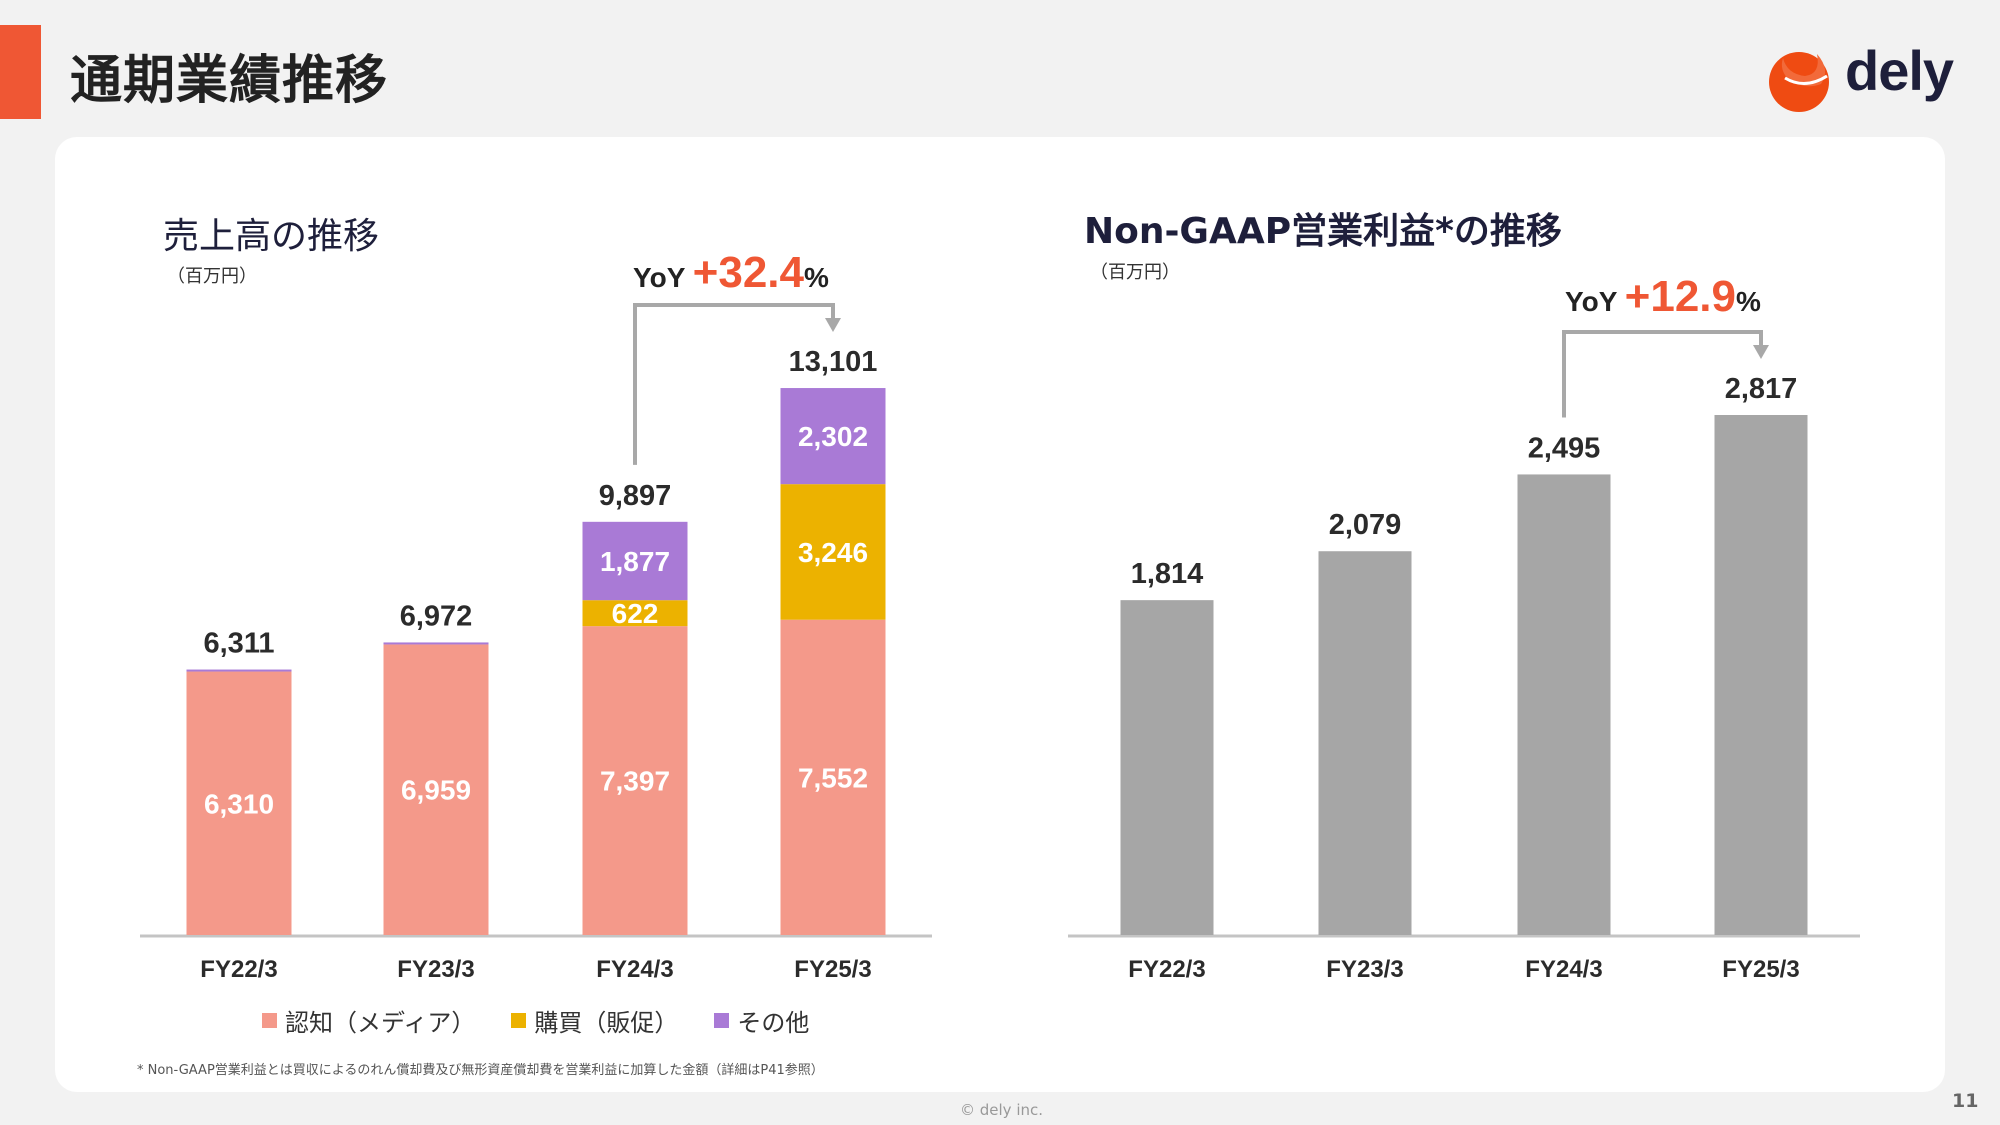 The image size is (2000, 1125). What do you see at coordinates (436, 643) in the screenshot?
I see `bar-segment-FY23/3-2` at bounding box center [436, 643].